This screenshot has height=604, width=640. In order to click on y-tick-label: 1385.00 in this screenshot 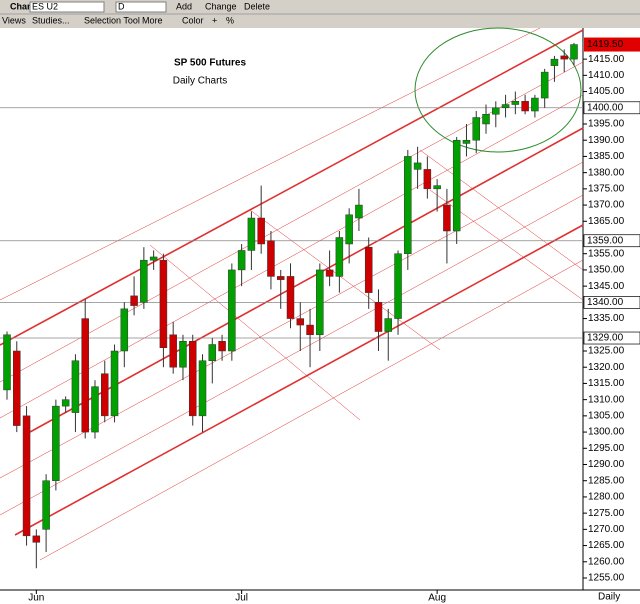, I will do `click(606, 156)`.